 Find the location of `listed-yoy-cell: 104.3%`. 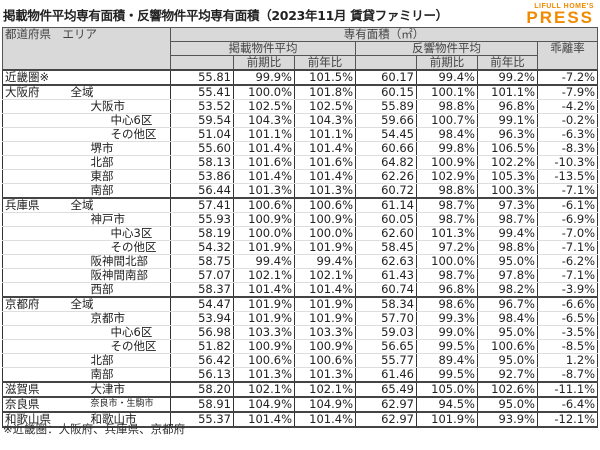

listed-yoy-cell: 104.3% is located at coordinates (325, 120).